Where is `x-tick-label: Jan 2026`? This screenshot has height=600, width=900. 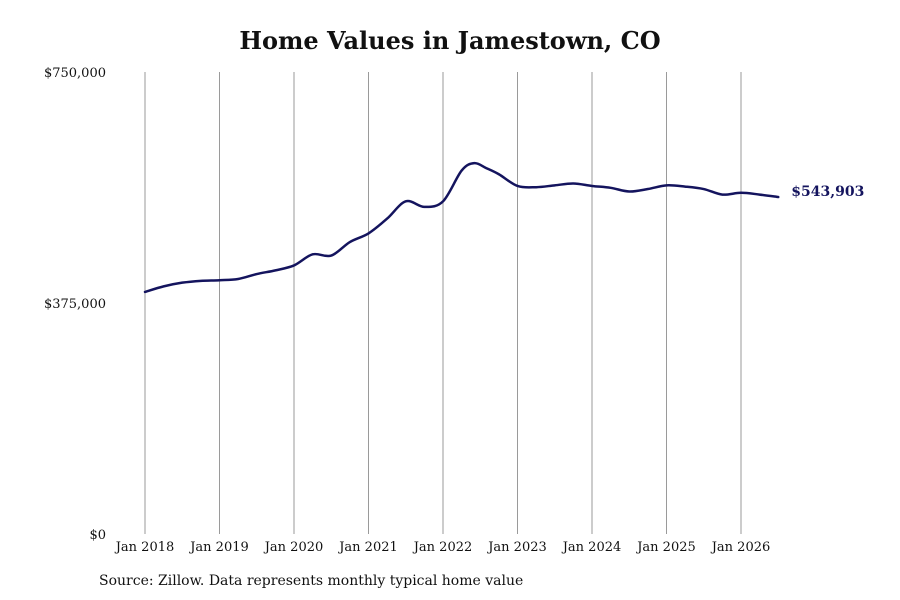
x-tick-label: Jan 2026 is located at coordinates (740, 547).